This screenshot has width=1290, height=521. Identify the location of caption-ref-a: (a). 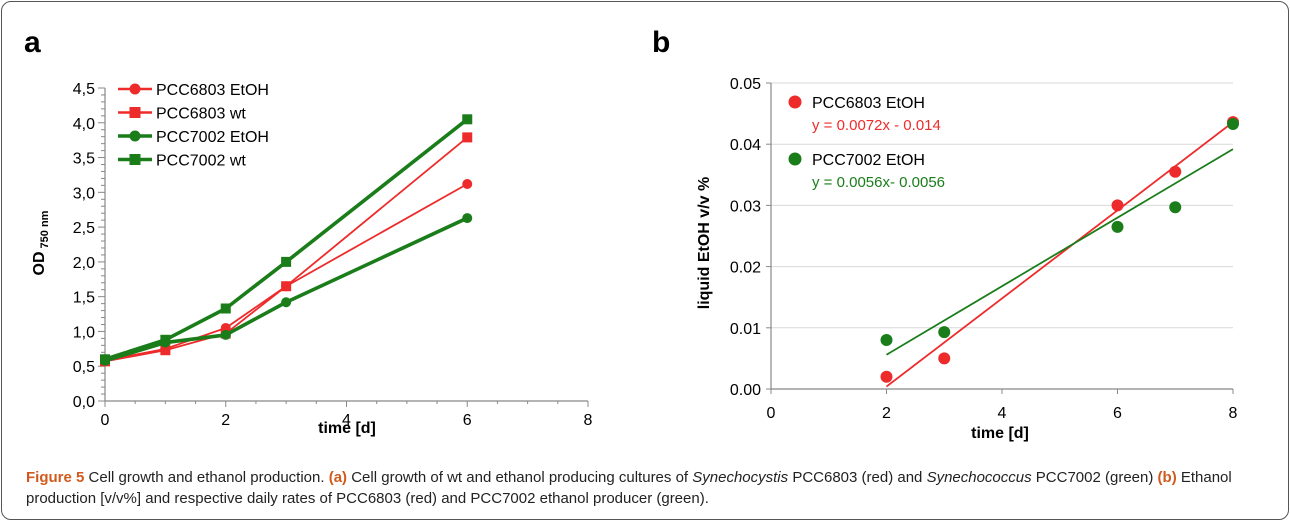
(338, 477).